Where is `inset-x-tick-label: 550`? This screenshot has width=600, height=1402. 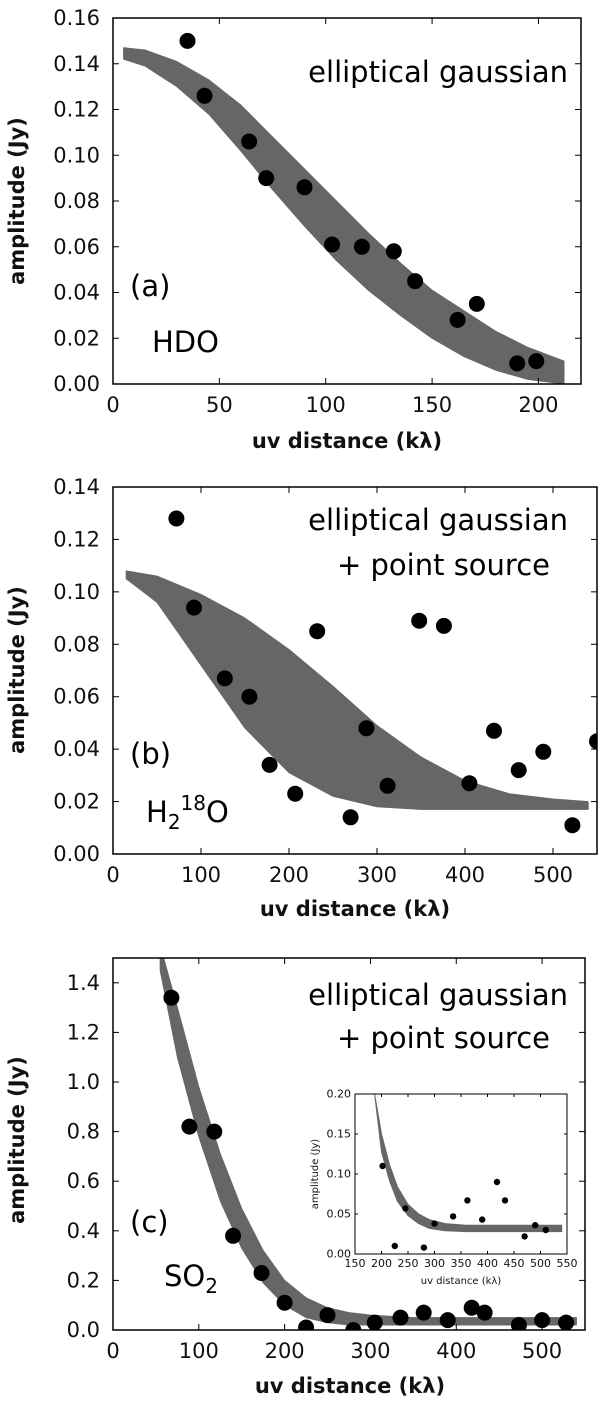 inset-x-tick-label: 550 is located at coordinates (567, 1263).